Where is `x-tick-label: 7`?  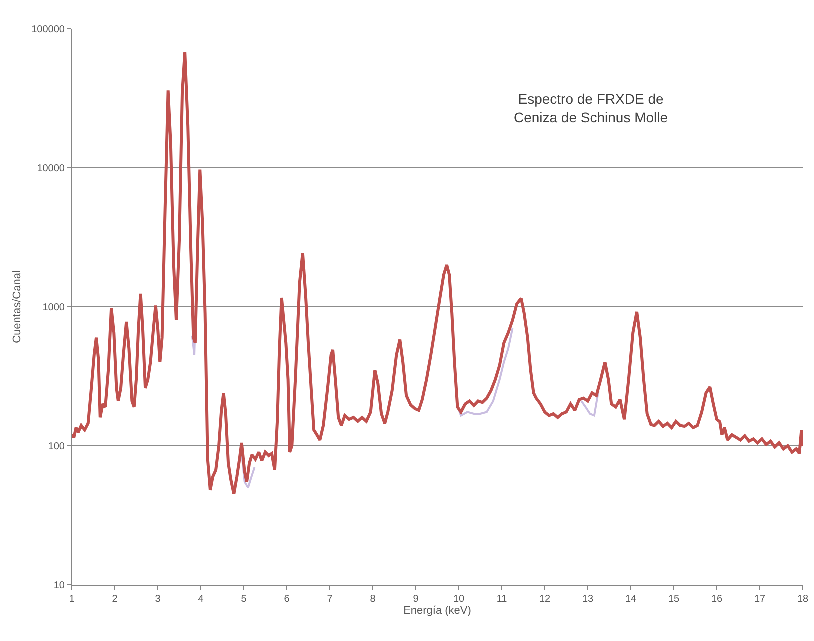 x-tick-label: 7 is located at coordinates (330, 599).